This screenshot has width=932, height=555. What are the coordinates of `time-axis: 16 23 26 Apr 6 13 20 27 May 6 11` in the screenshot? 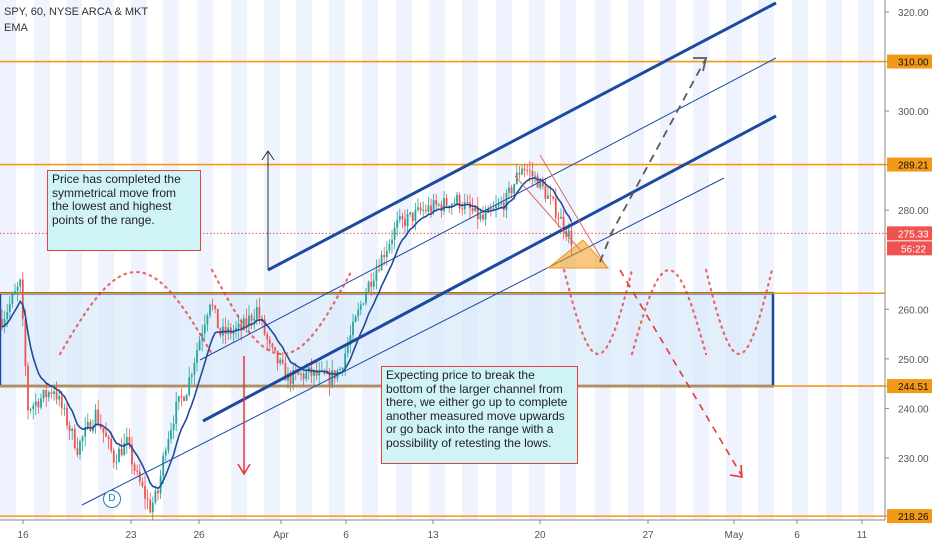 It's located at (442, 530).